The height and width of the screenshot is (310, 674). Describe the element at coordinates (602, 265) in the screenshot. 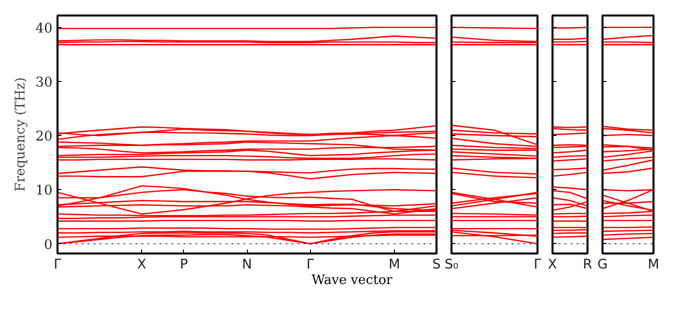

I see `x-tick-label: G` at that location.